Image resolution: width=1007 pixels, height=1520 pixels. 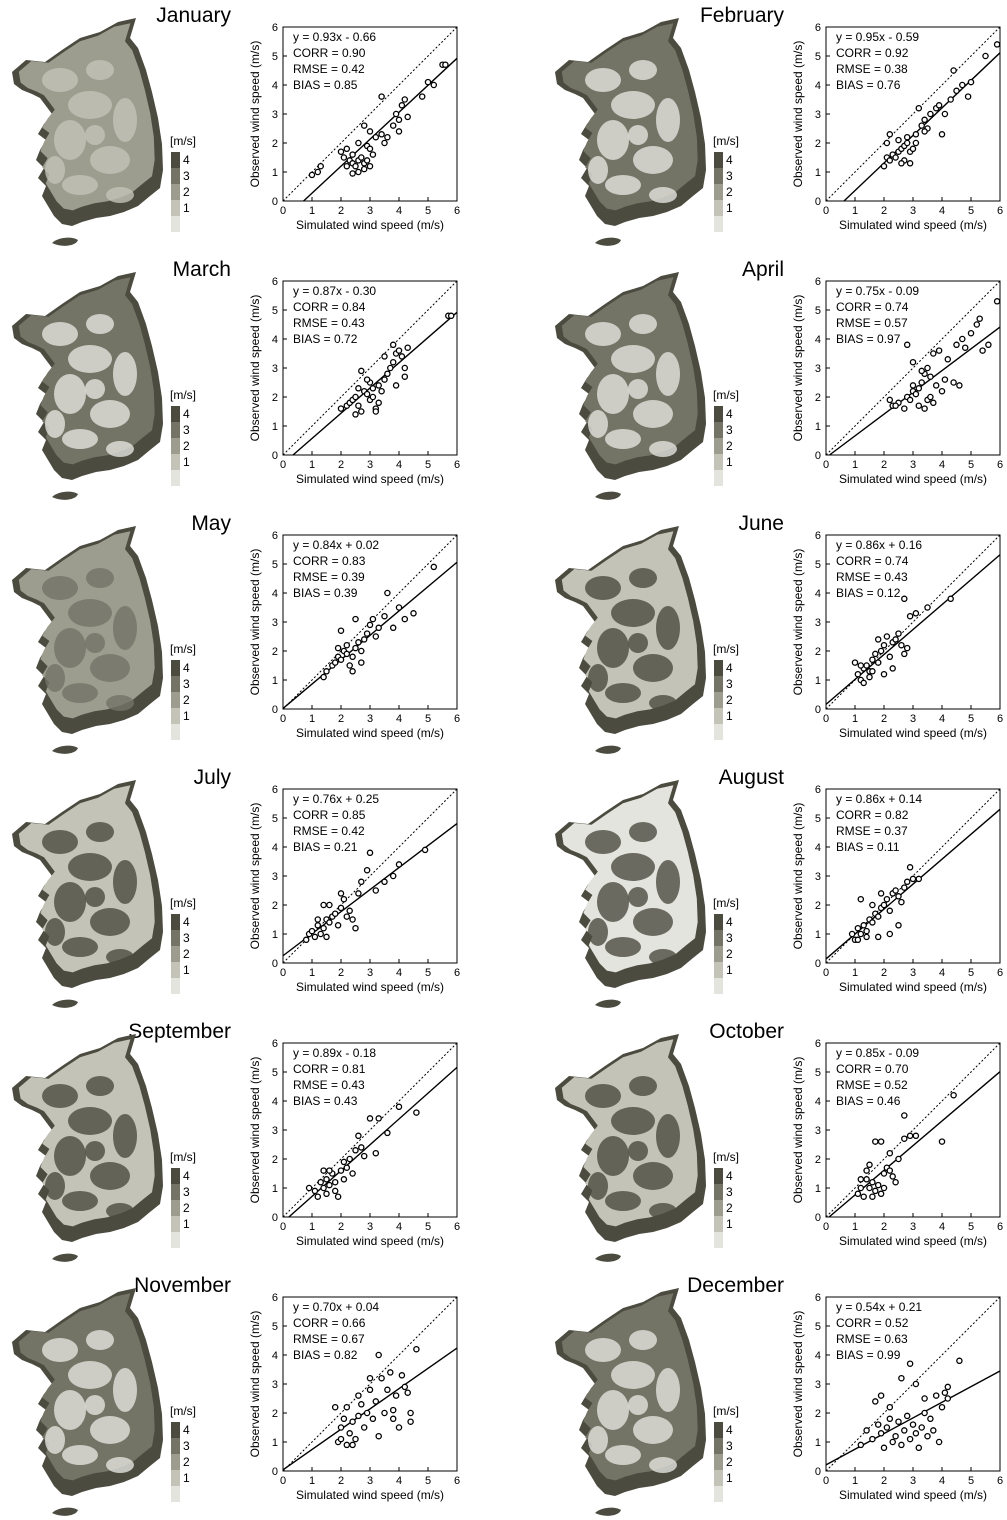 What do you see at coordinates (729, 208) in the screenshot?
I see `colorbar-tick-label: 1` at bounding box center [729, 208].